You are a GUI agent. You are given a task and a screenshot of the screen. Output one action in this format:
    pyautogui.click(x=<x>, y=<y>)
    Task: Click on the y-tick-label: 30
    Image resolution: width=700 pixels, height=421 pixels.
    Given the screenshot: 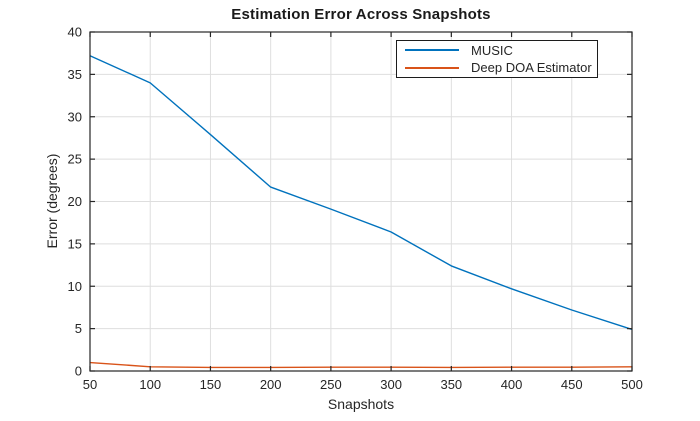 What is the action you would take?
    pyautogui.click(x=75, y=116)
    